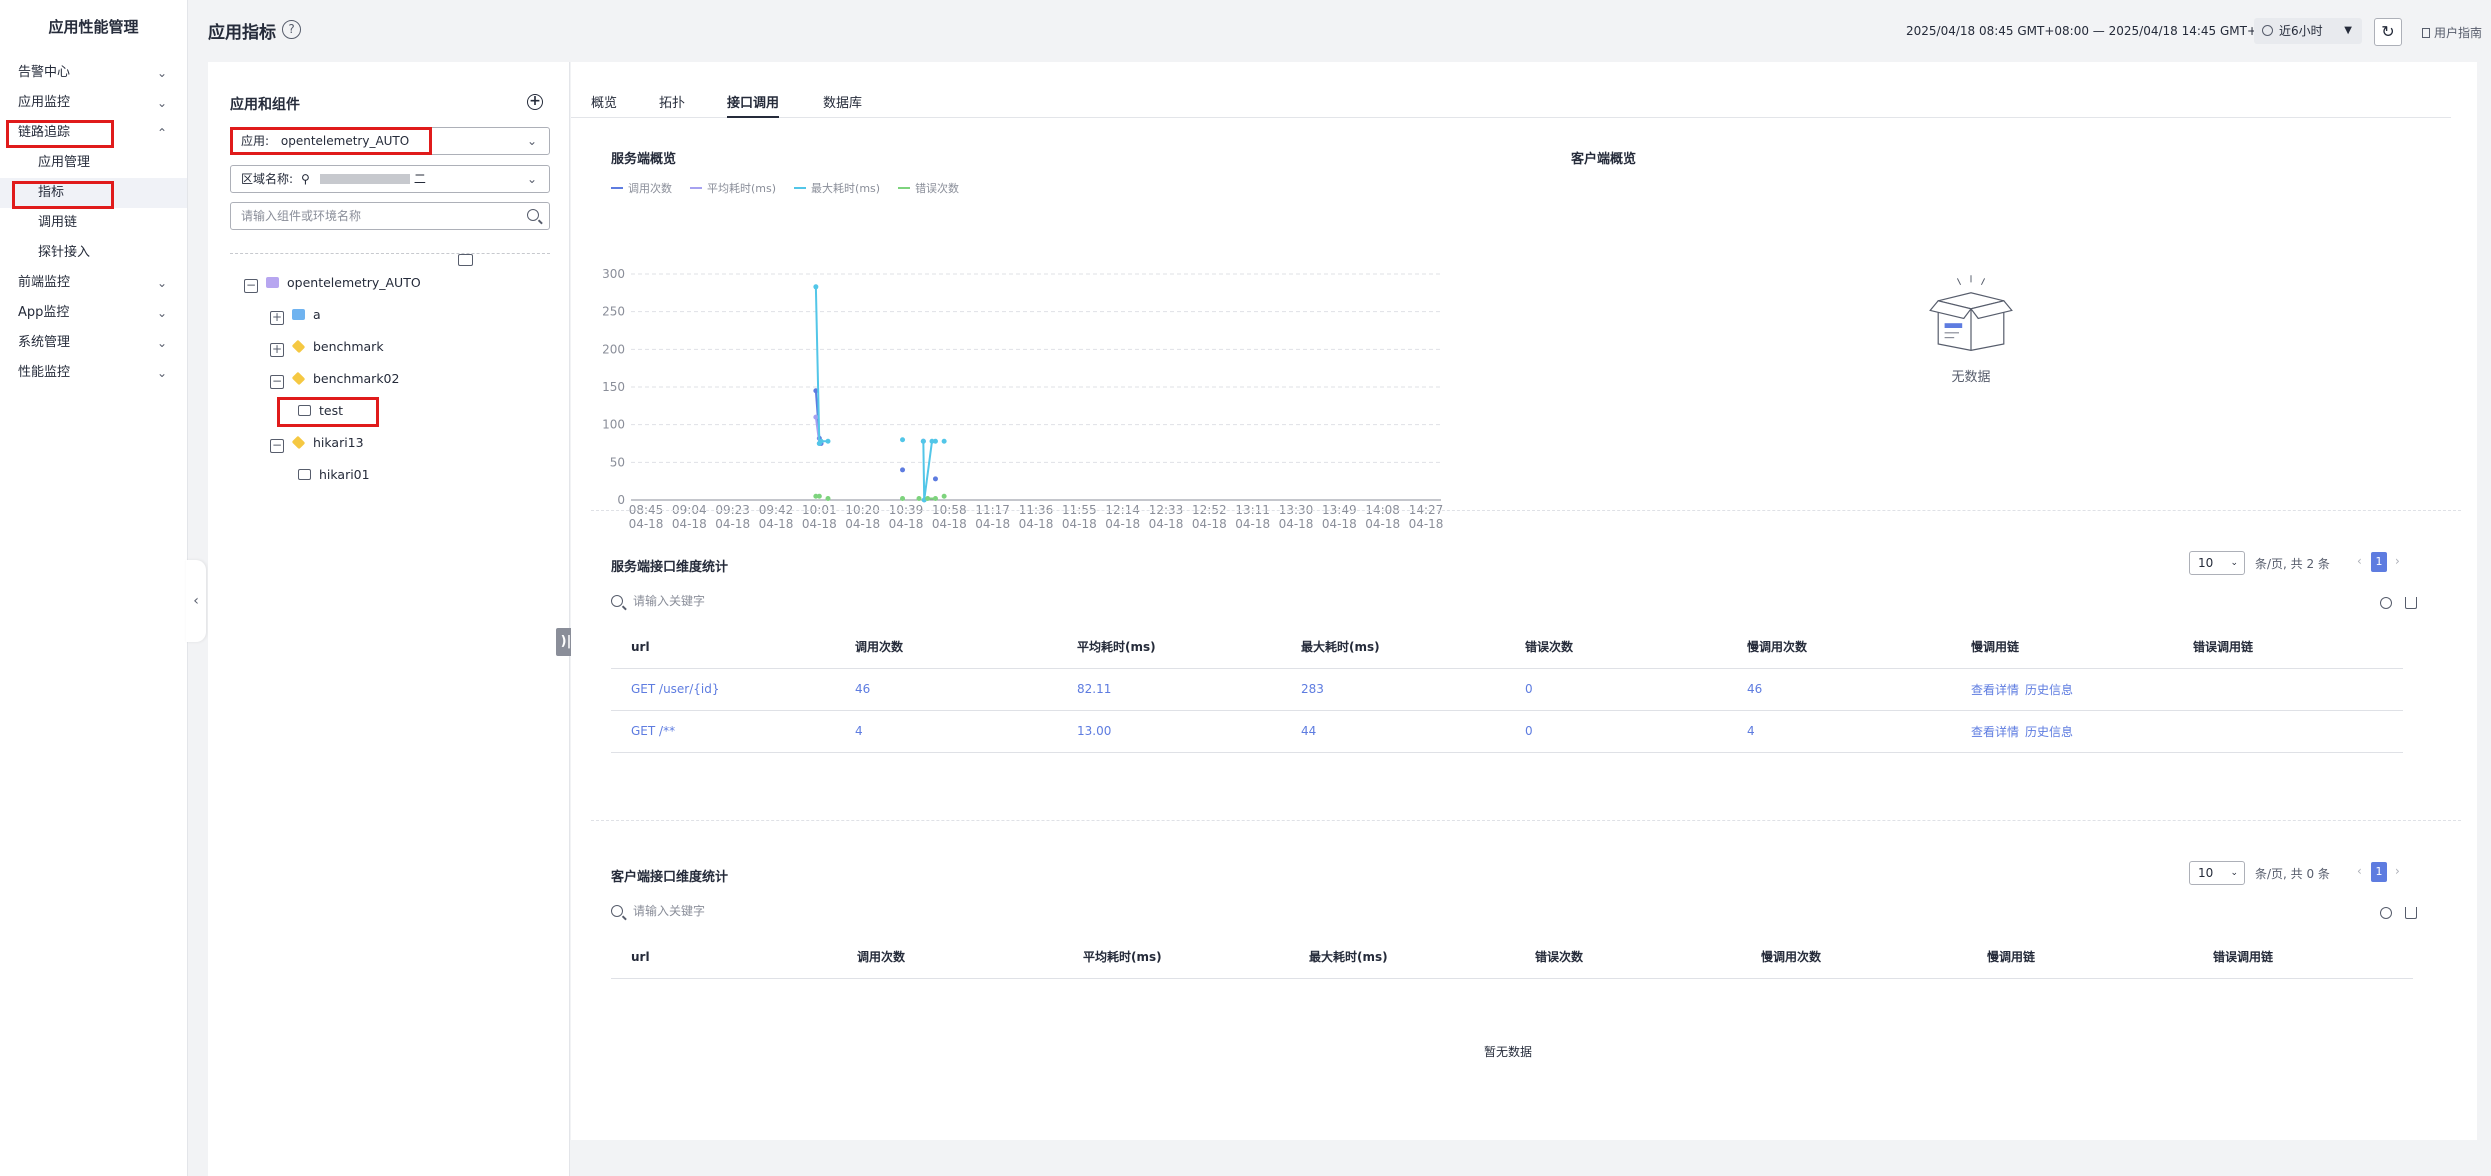  What do you see at coordinates (658, 910) in the screenshot?
I see `client-keyword-search: 请输入关键字` at bounding box center [658, 910].